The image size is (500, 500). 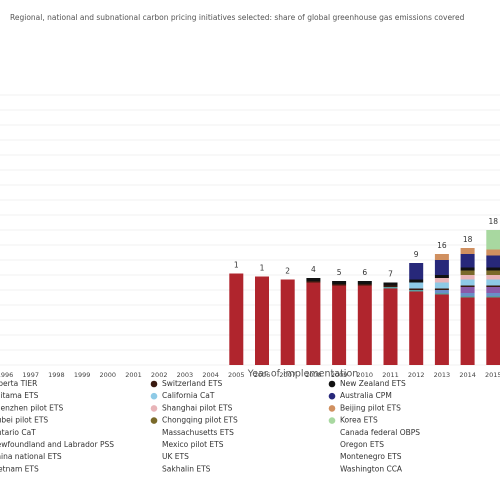 What do you see at coordinates (236, 375) in the screenshot?
I see `x-tick-label: 2005` at bounding box center [236, 375].